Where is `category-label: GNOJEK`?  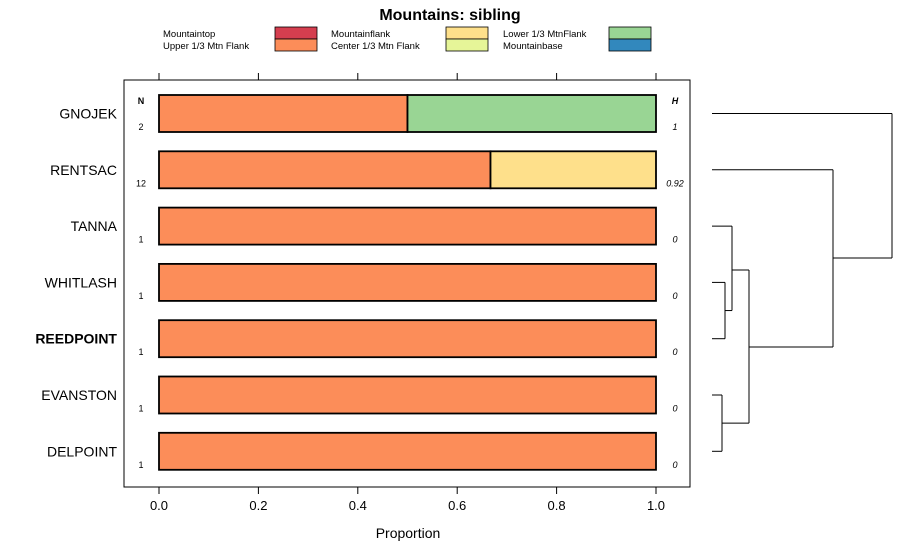 category-label: GNOJEK is located at coordinates (88, 114).